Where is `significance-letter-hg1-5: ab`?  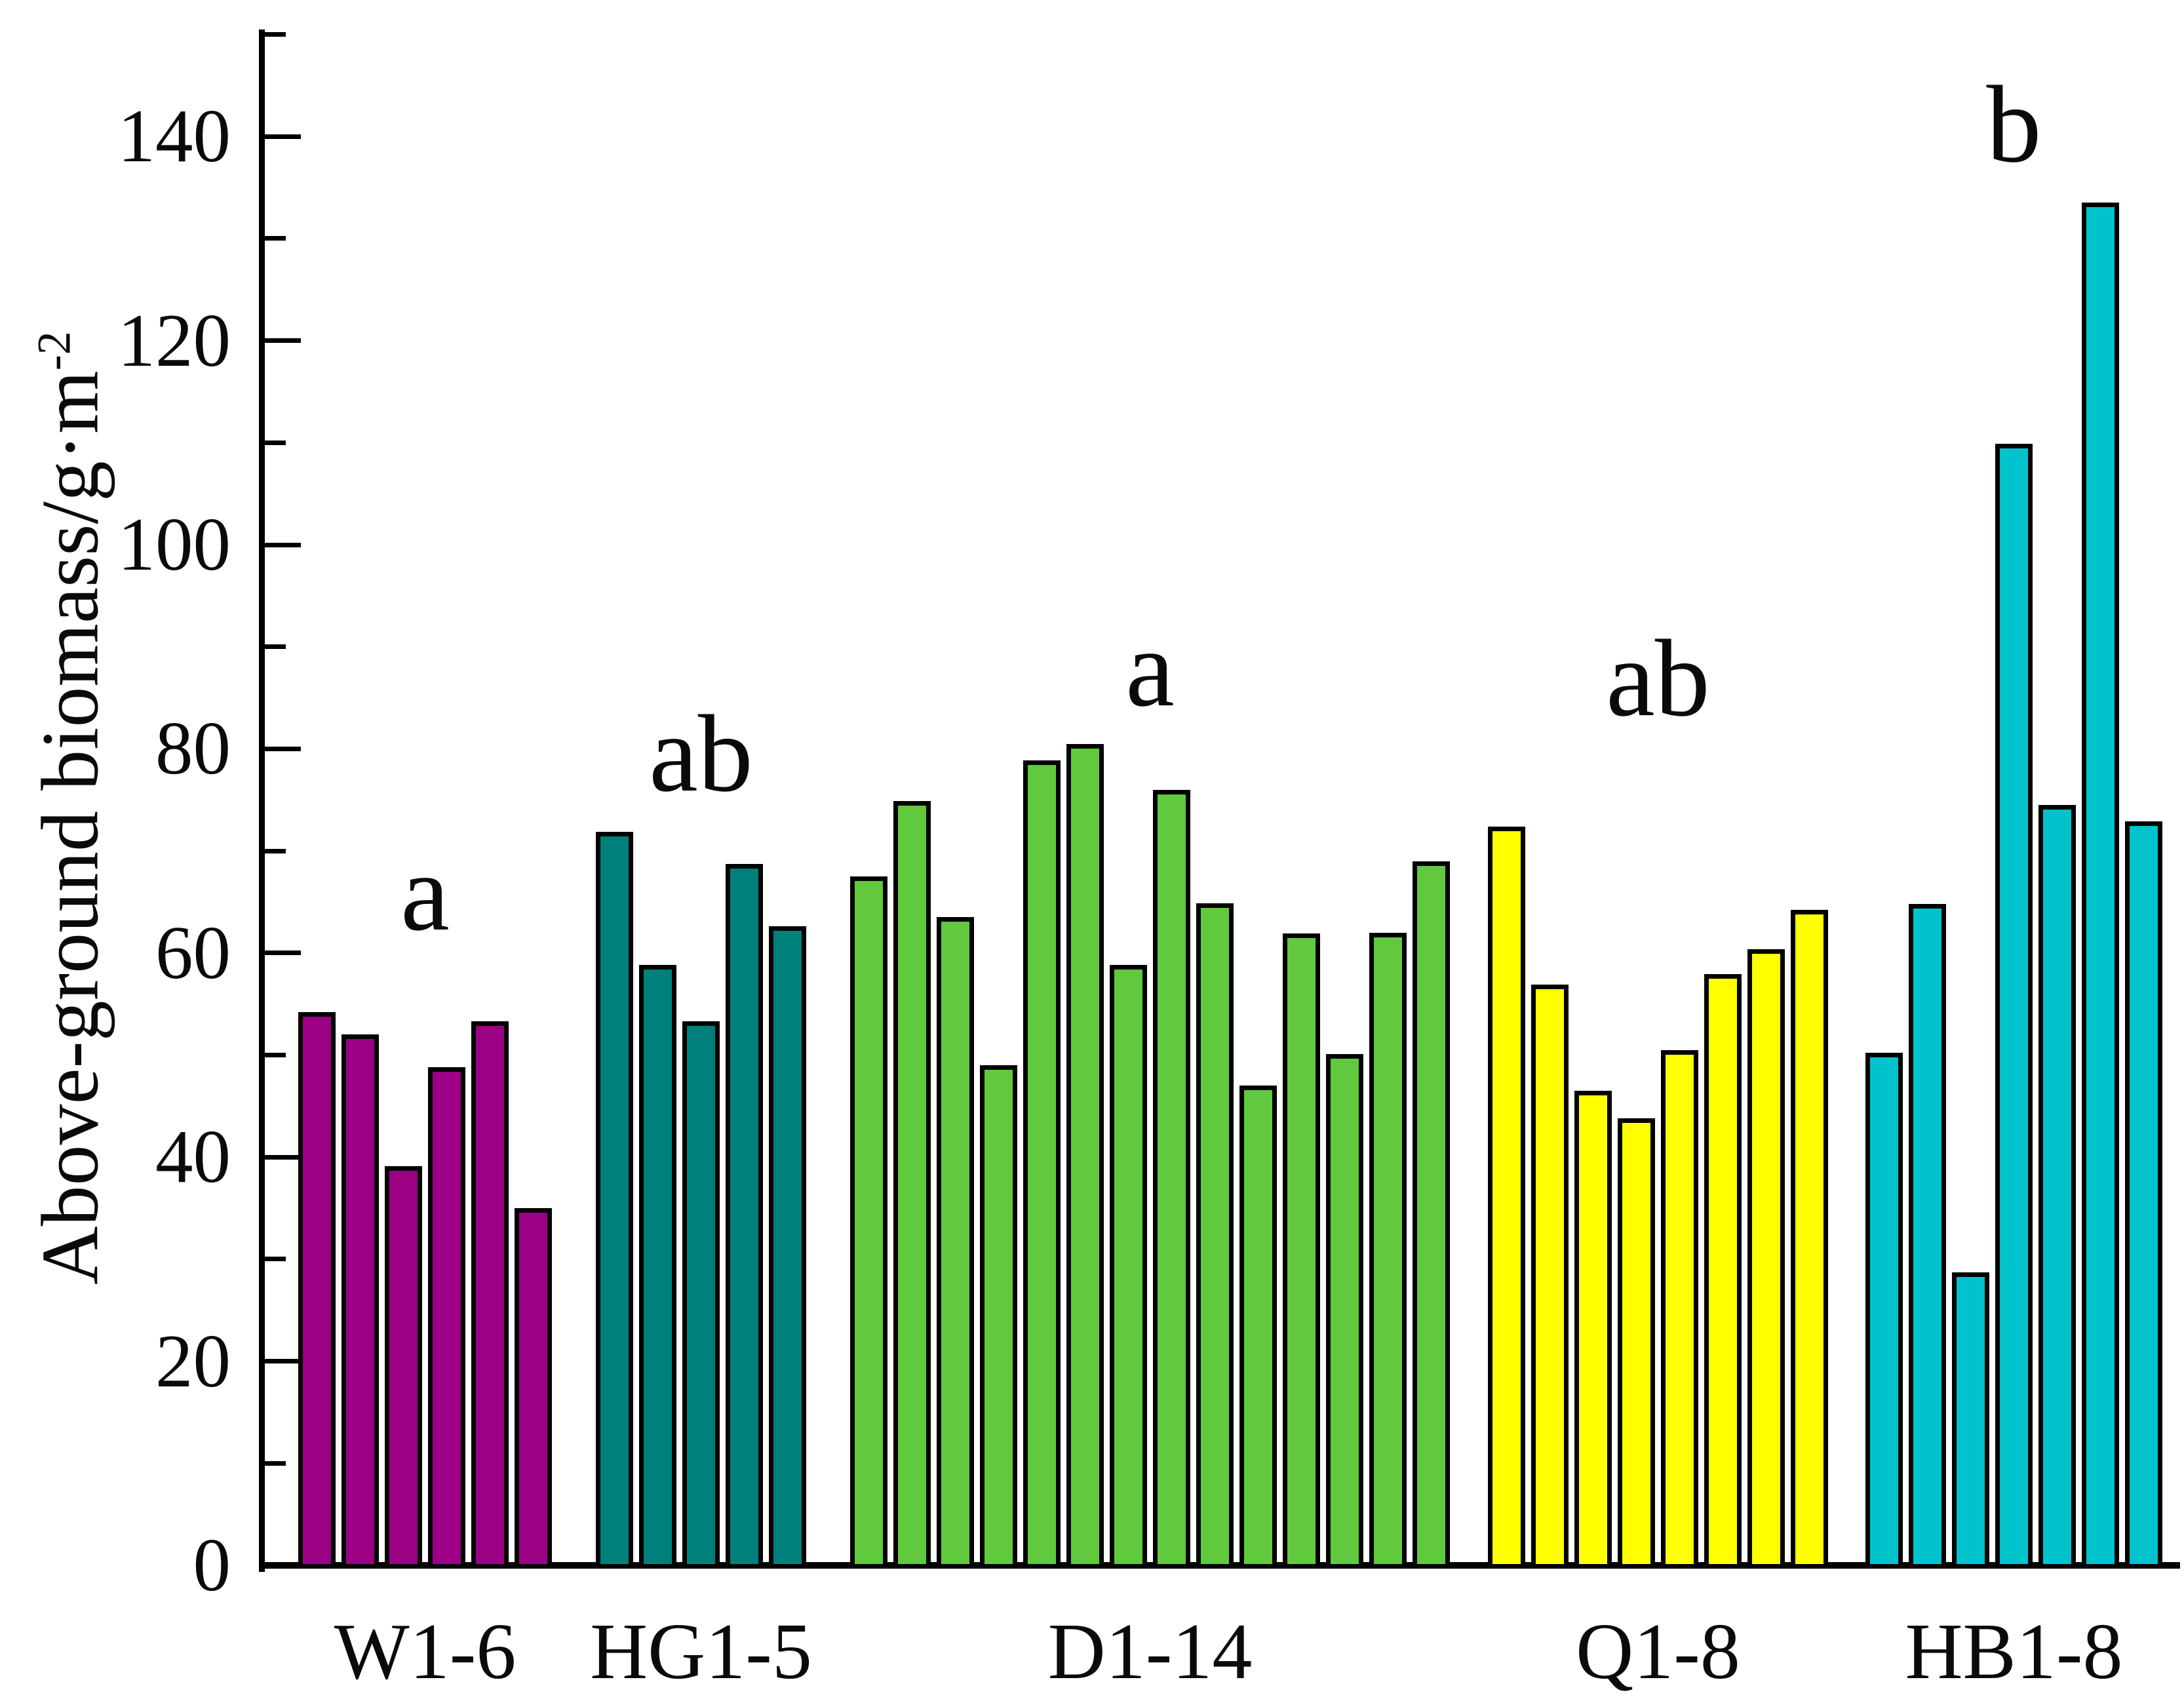 significance-letter-hg1-5: ab is located at coordinates (701, 754).